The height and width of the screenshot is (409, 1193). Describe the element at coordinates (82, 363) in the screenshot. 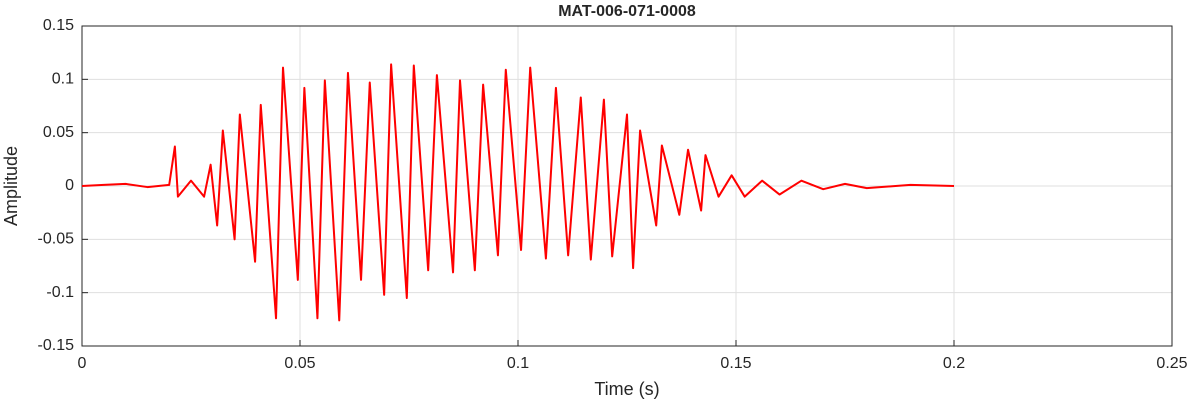

I see `x-tick-label: 0` at that location.